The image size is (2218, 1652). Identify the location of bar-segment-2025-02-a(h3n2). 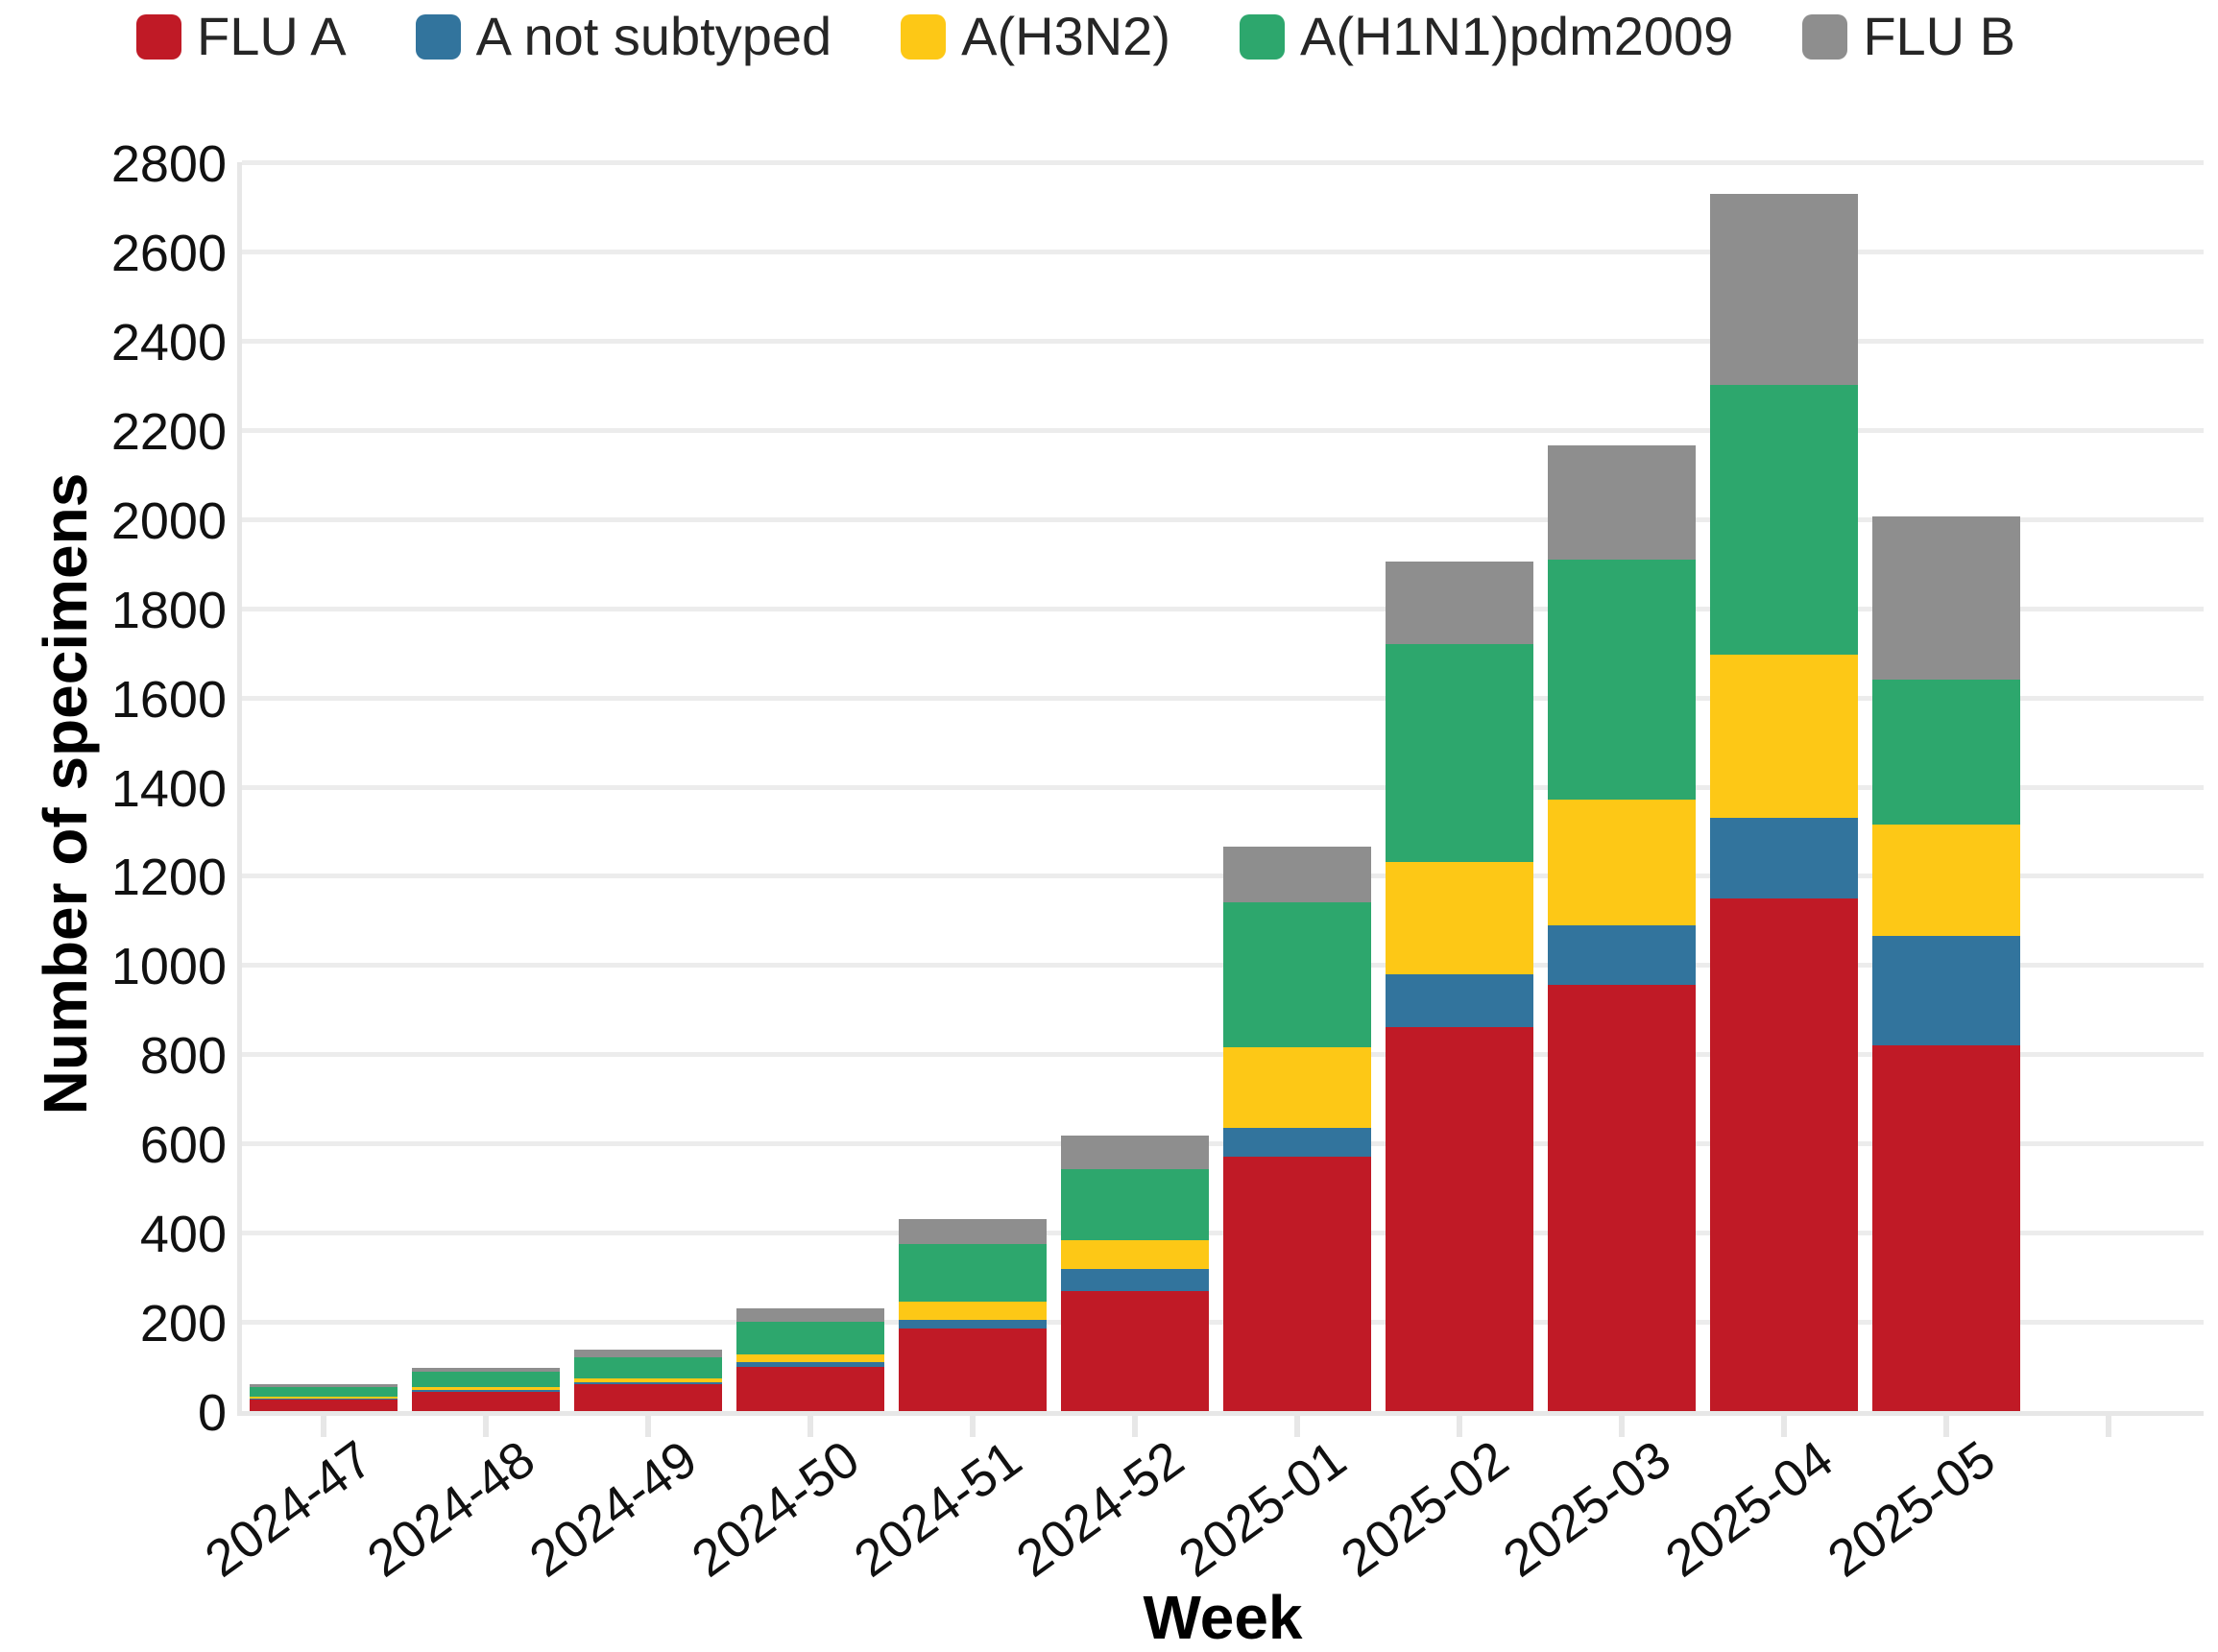
(1459, 918).